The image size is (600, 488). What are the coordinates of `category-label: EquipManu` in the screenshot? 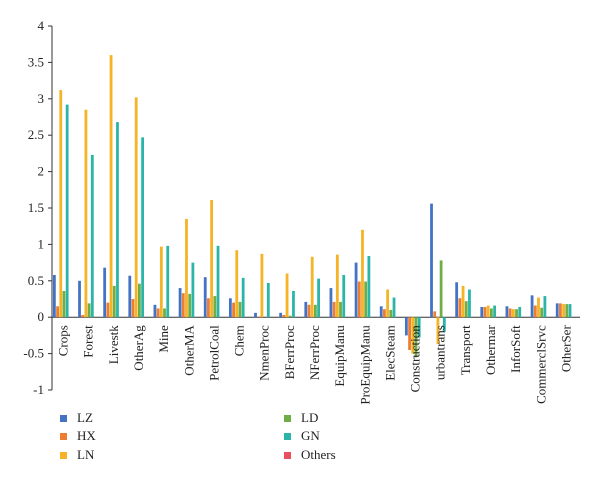 It's located at (339, 356).